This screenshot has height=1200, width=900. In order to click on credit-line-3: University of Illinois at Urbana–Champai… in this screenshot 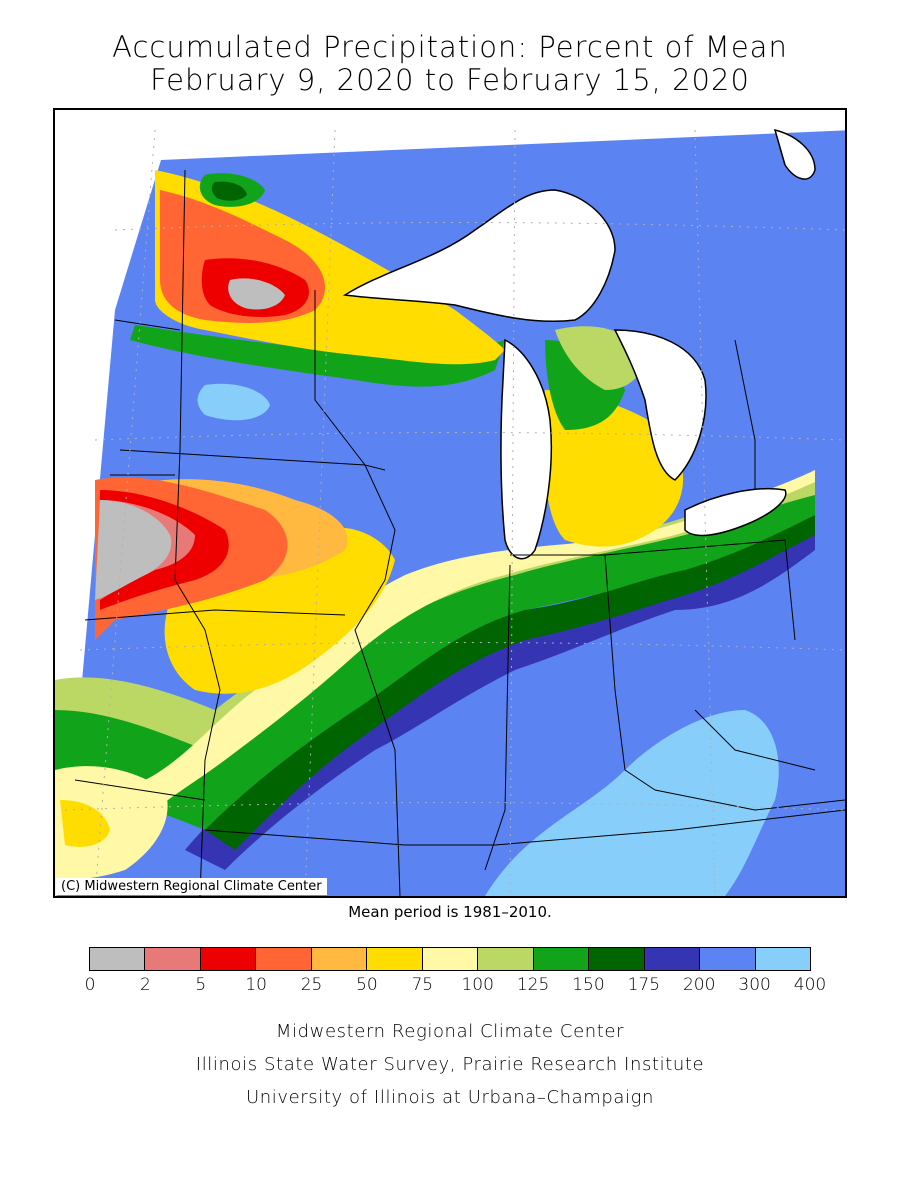, I will do `click(450, 1097)`.